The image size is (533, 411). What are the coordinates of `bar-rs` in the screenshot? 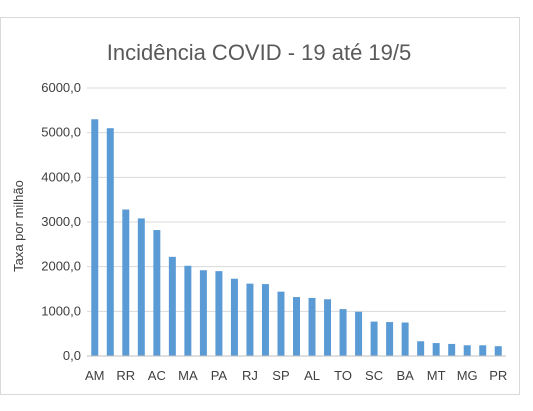 It's located at (452, 349).